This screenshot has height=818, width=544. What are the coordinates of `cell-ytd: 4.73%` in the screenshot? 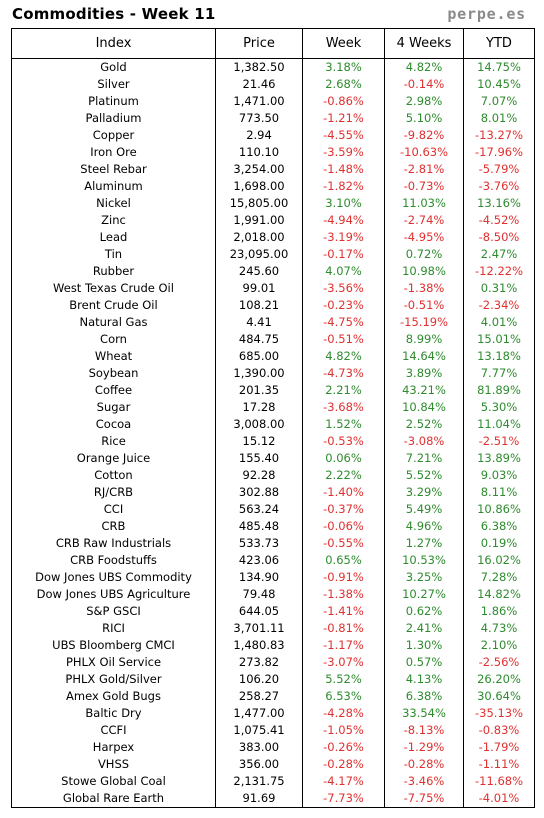 It's located at (499, 628).